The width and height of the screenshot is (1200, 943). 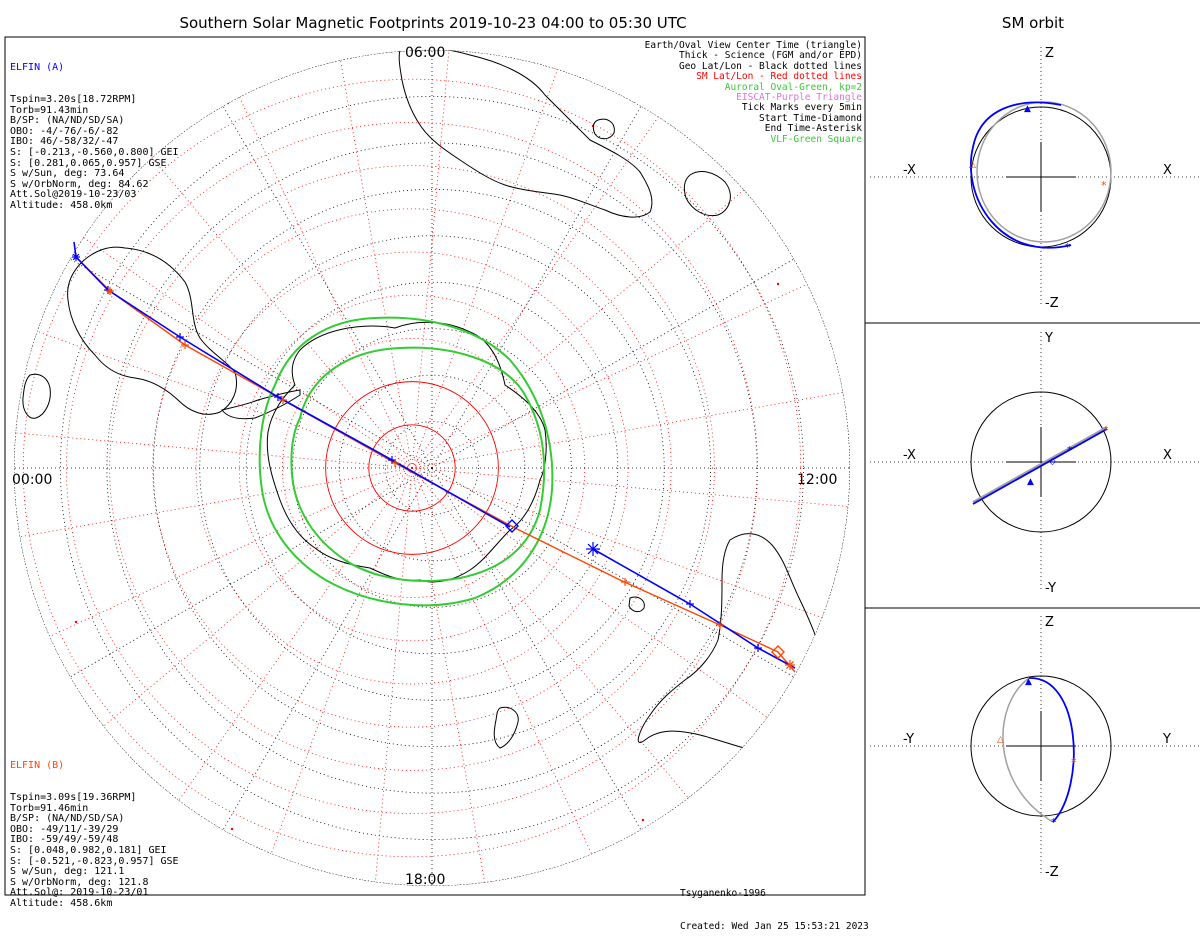 What do you see at coordinates (64, 829) in the screenshot?
I see `elfin-b-line: OBO: -49/11/-39/29` at bounding box center [64, 829].